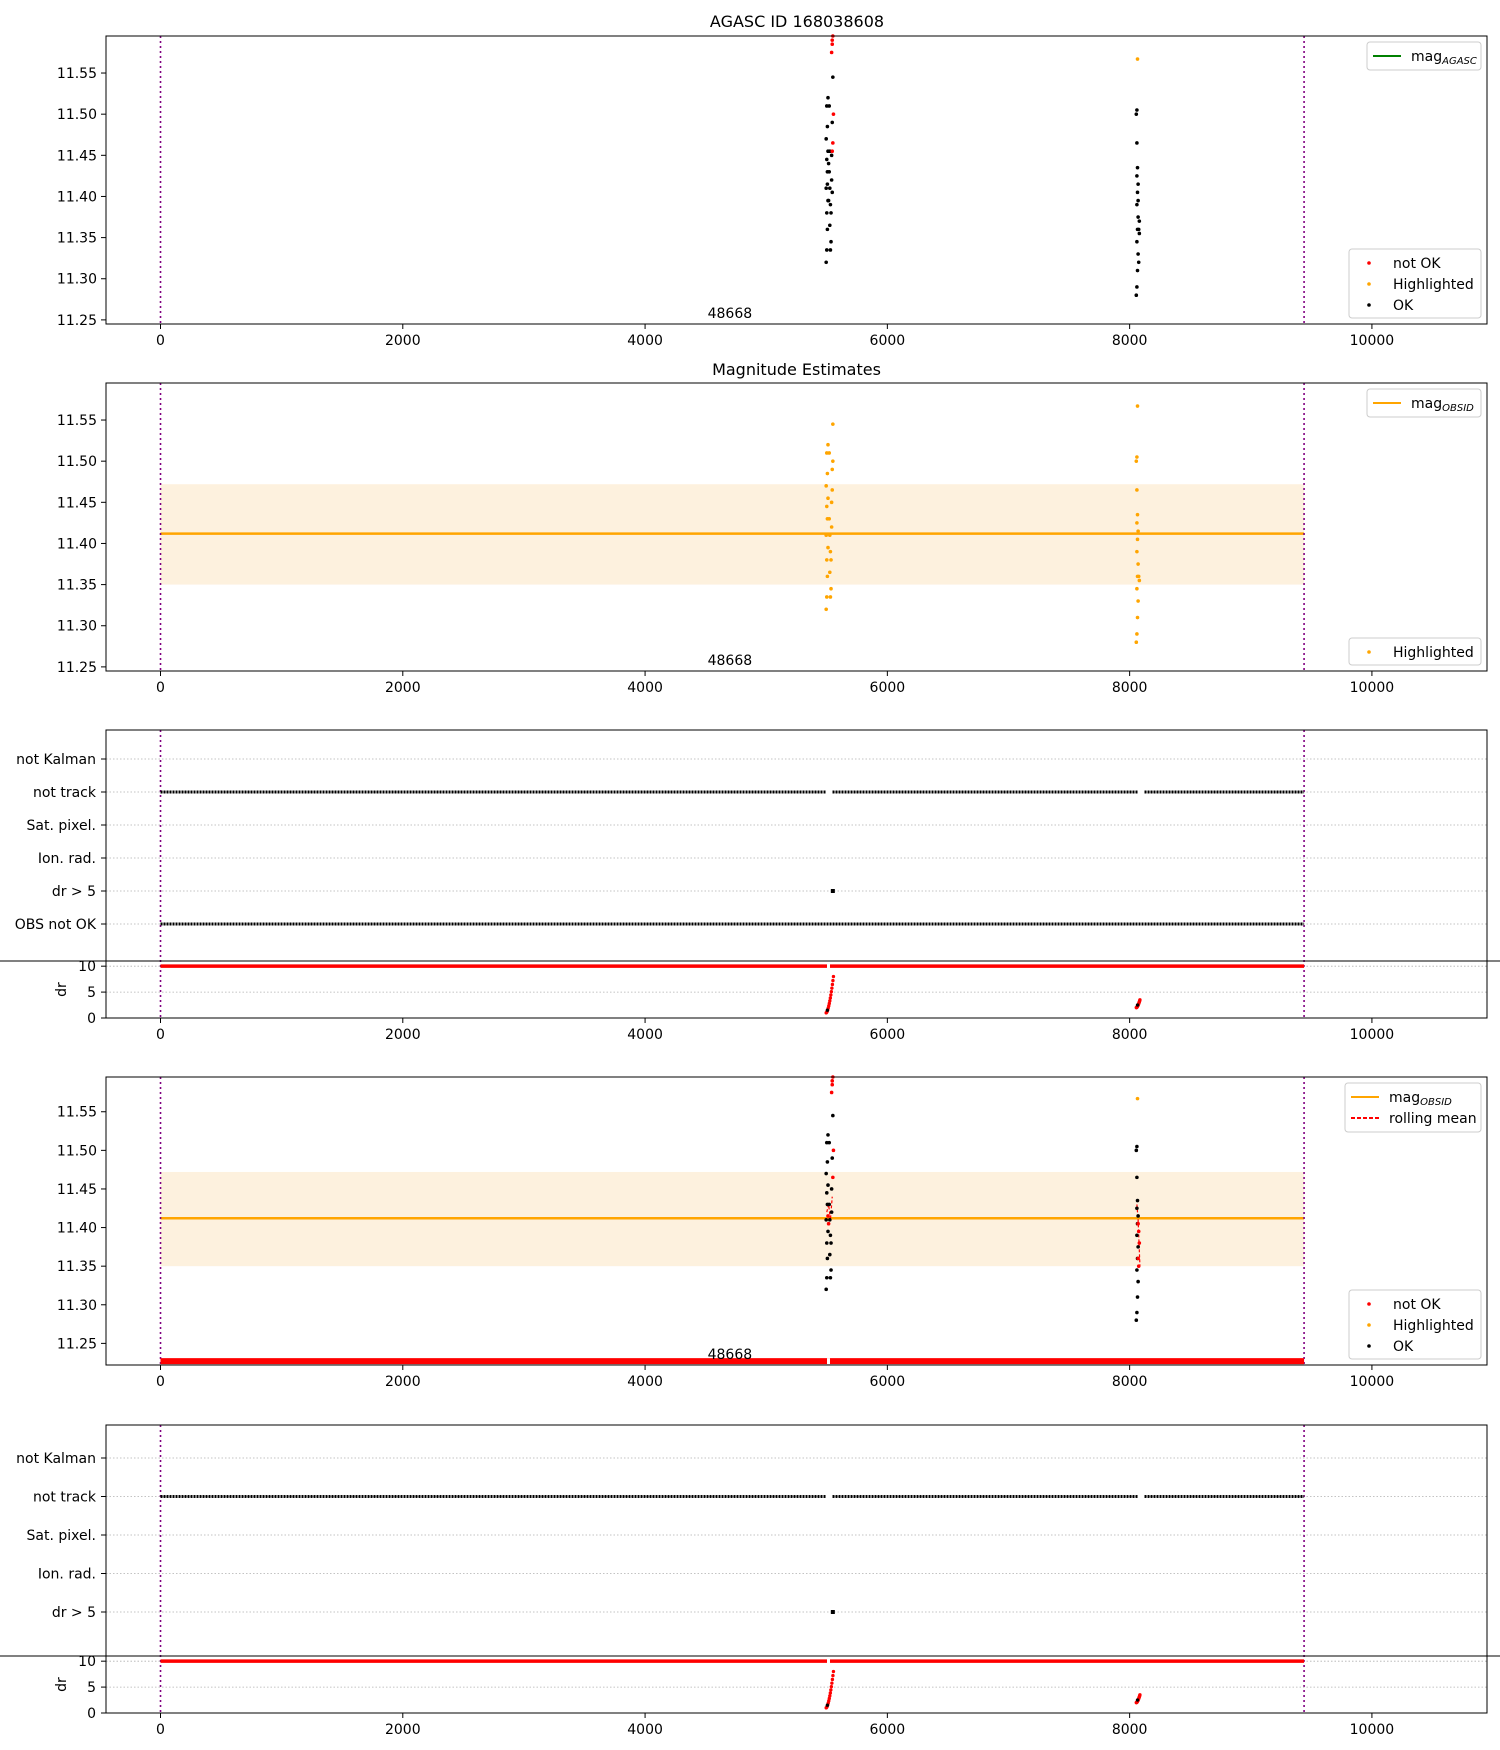 This screenshot has width=1500, height=1750. Describe the element at coordinates (1141, 1496) in the screenshot. I see `flag-gap` at that location.